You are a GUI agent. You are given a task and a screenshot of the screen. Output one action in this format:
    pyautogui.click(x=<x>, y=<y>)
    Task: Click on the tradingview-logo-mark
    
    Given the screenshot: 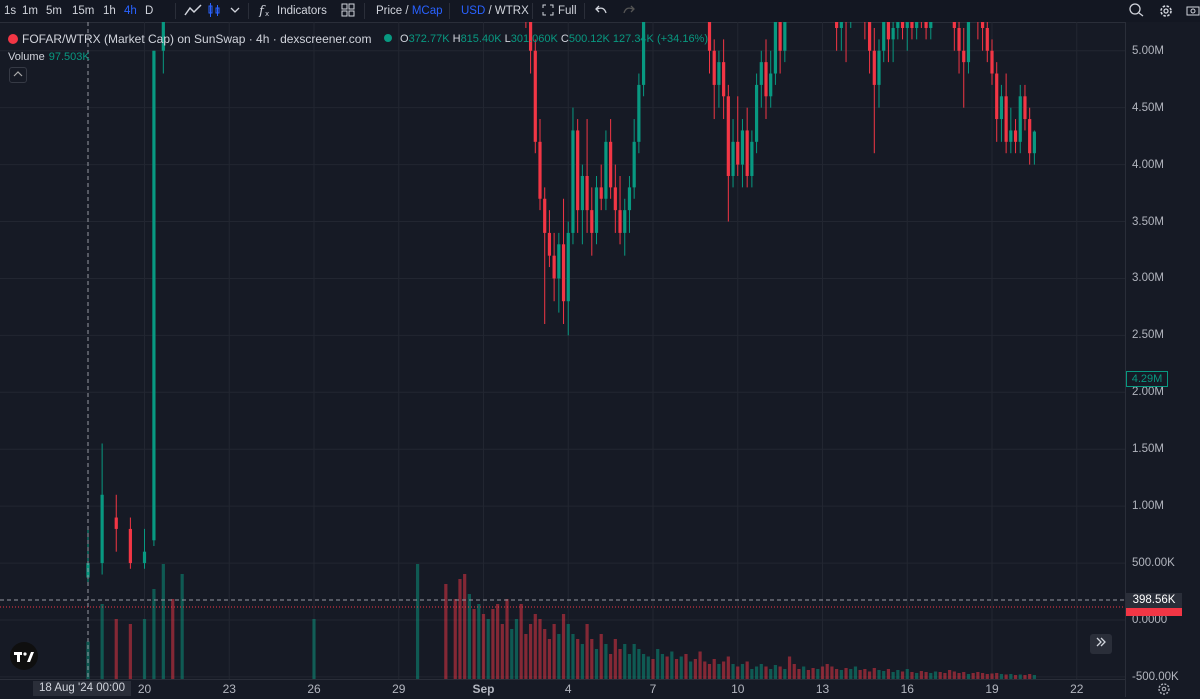 What is the action you would take?
    pyautogui.click(x=24, y=656)
    